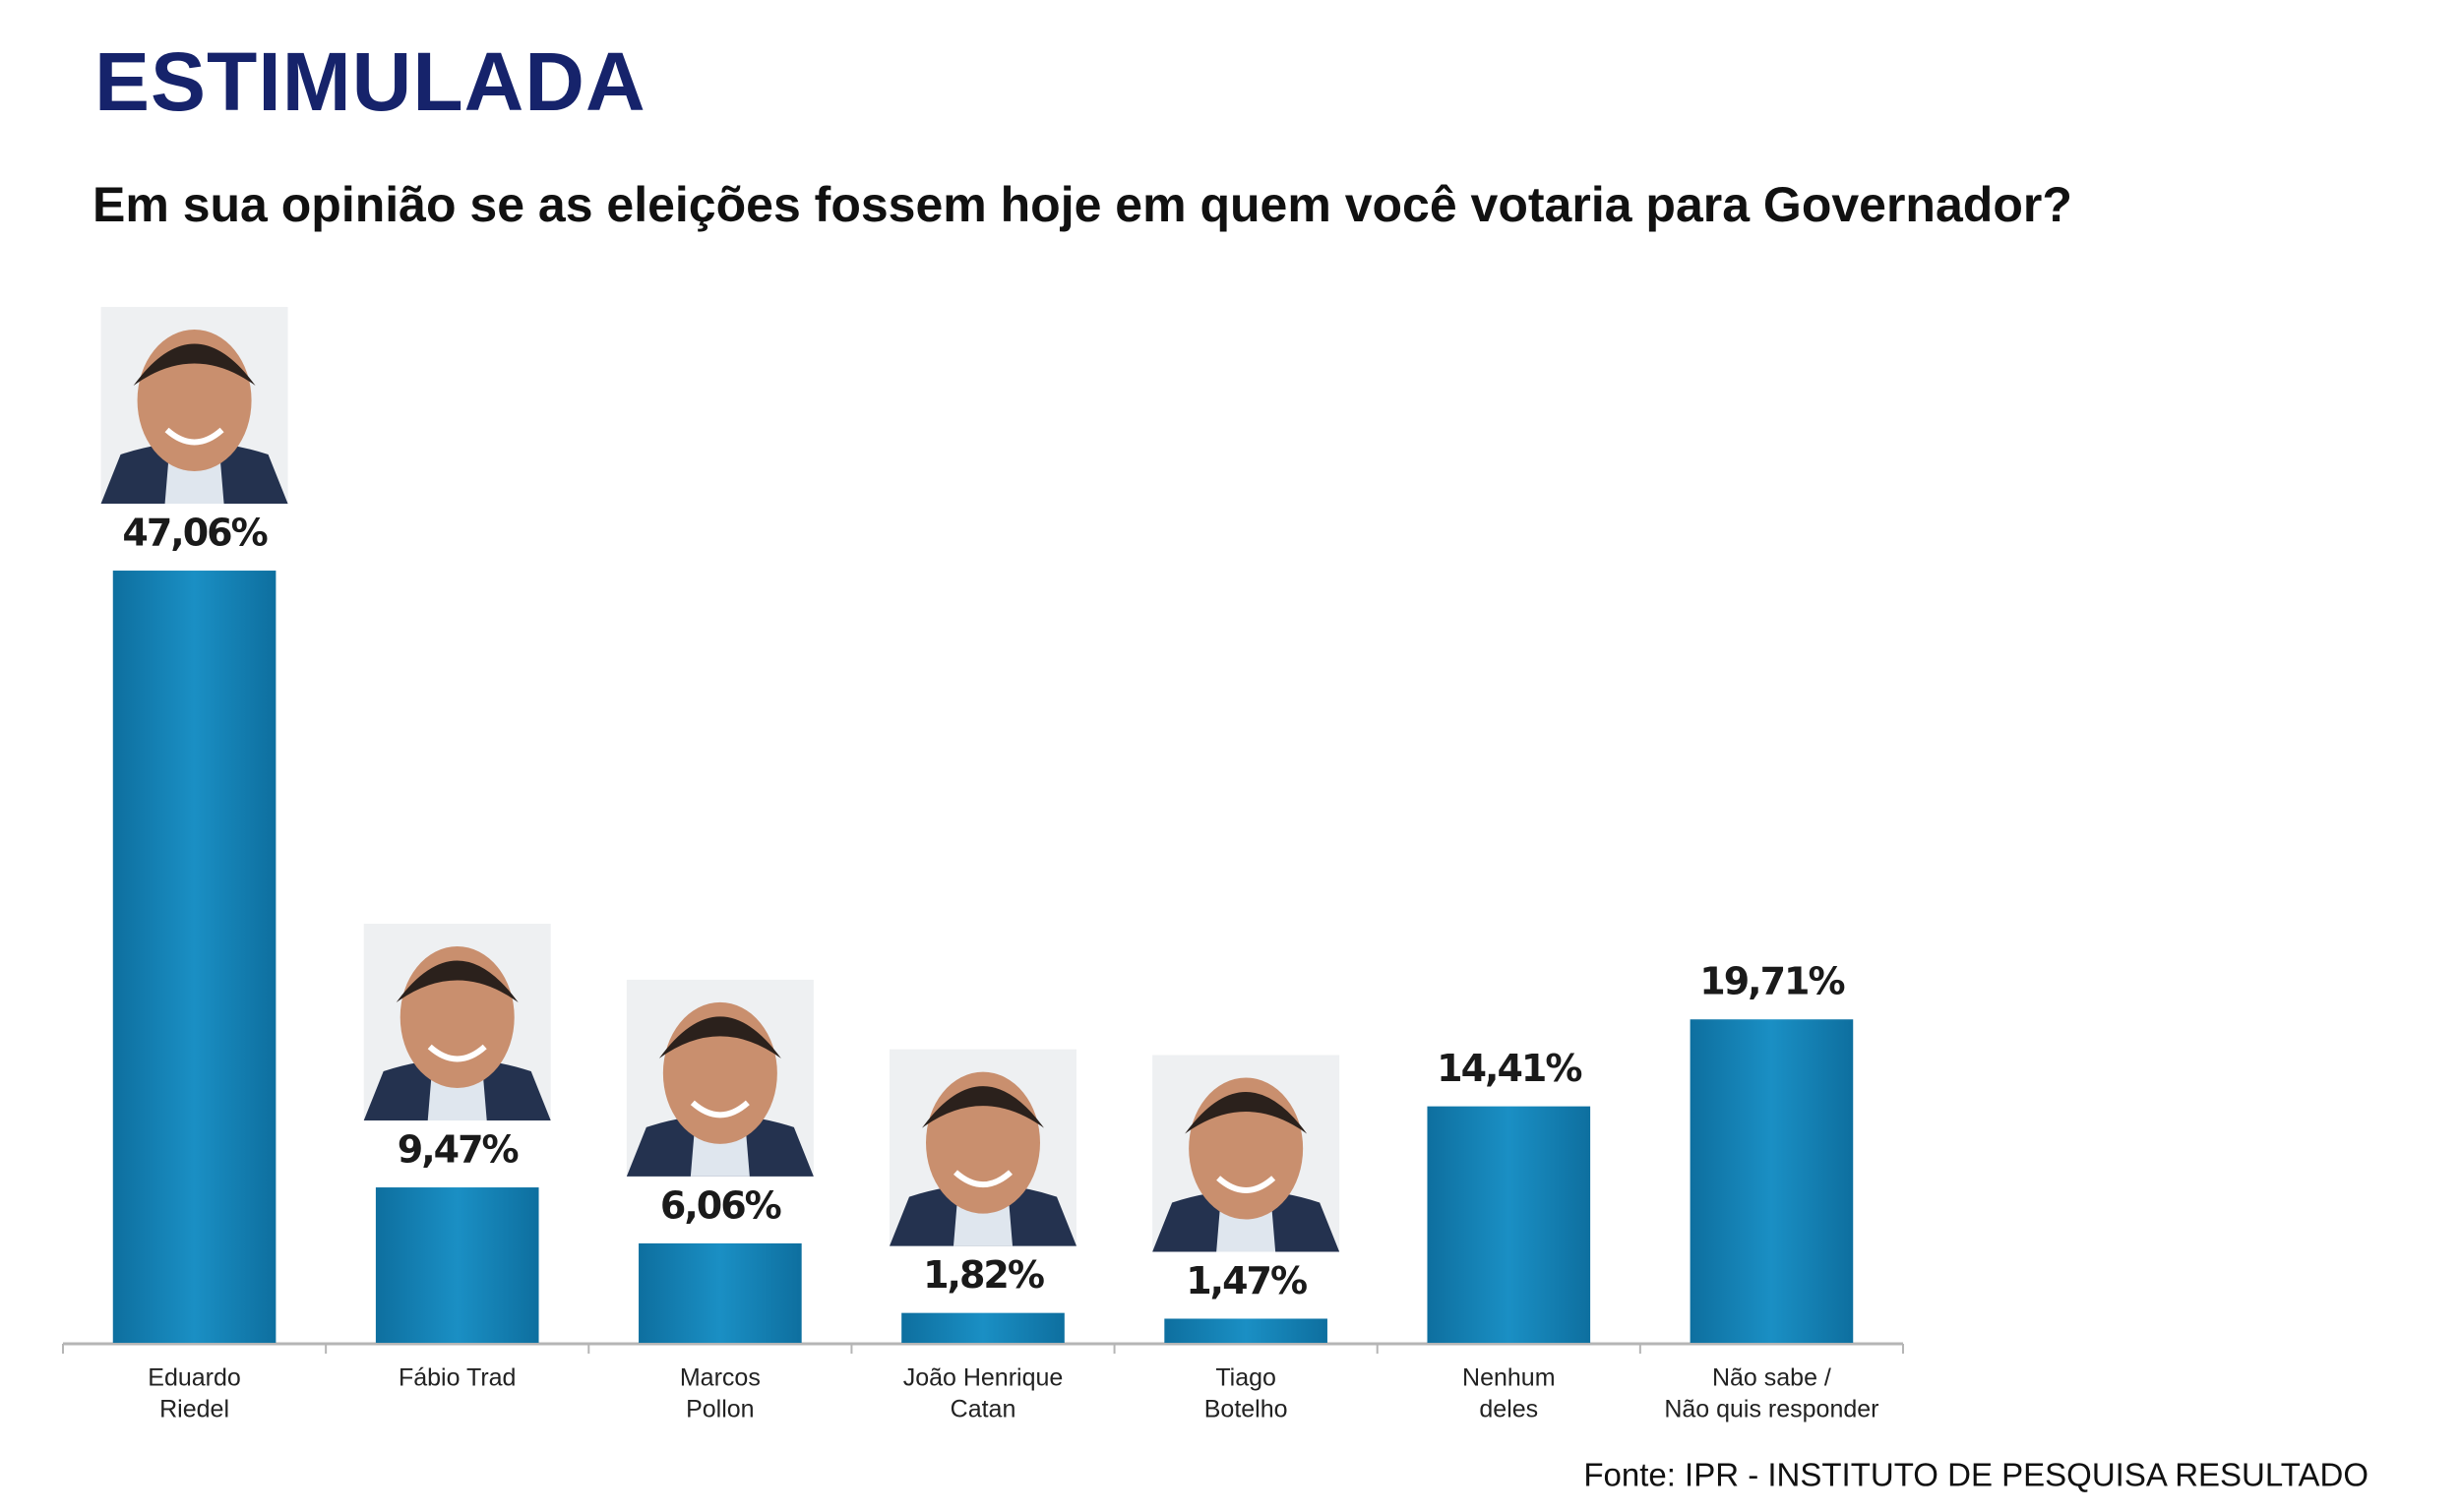 The width and height of the screenshot is (2460, 1512). Describe the element at coordinates (459, 1150) in the screenshot. I see `value-label: 9,47%` at that location.